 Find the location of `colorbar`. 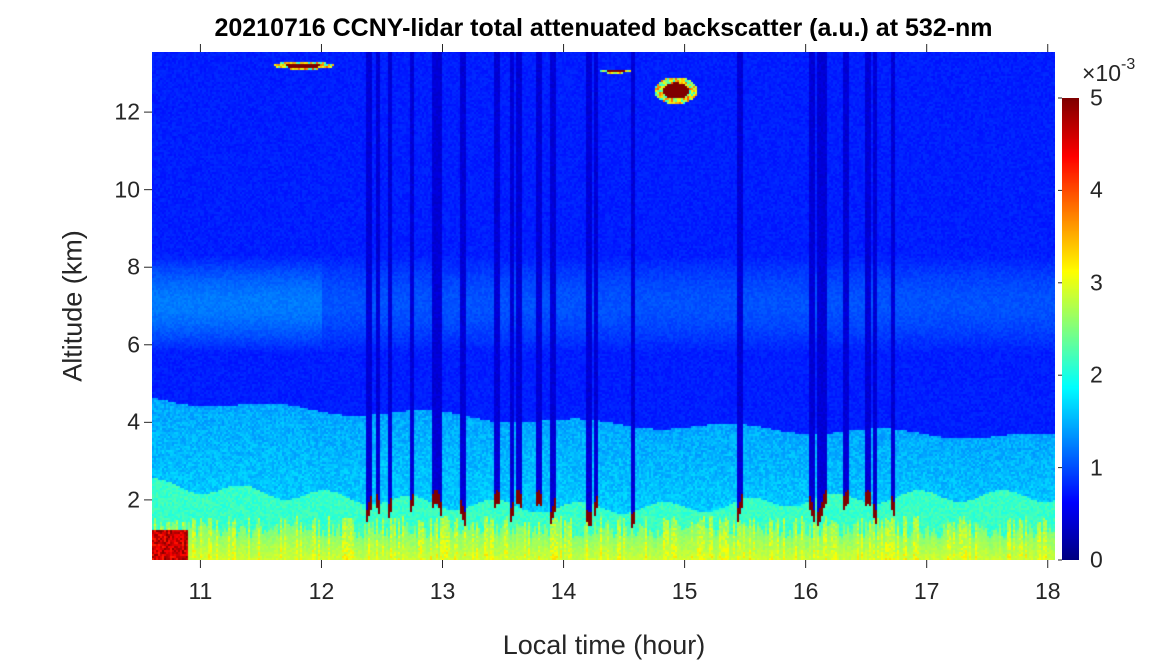

colorbar is located at coordinates (1070, 329).